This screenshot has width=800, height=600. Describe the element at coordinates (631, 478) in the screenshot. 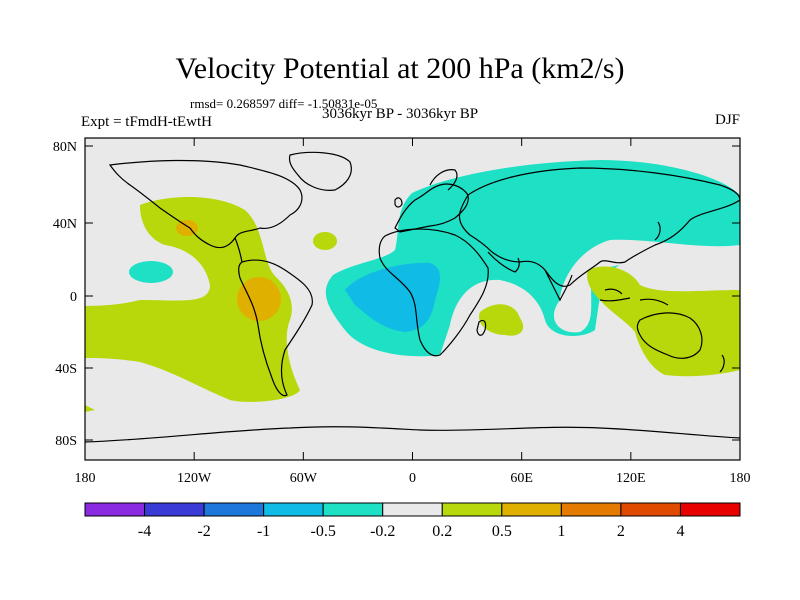

I see `lon-tick-label: 120E` at that location.